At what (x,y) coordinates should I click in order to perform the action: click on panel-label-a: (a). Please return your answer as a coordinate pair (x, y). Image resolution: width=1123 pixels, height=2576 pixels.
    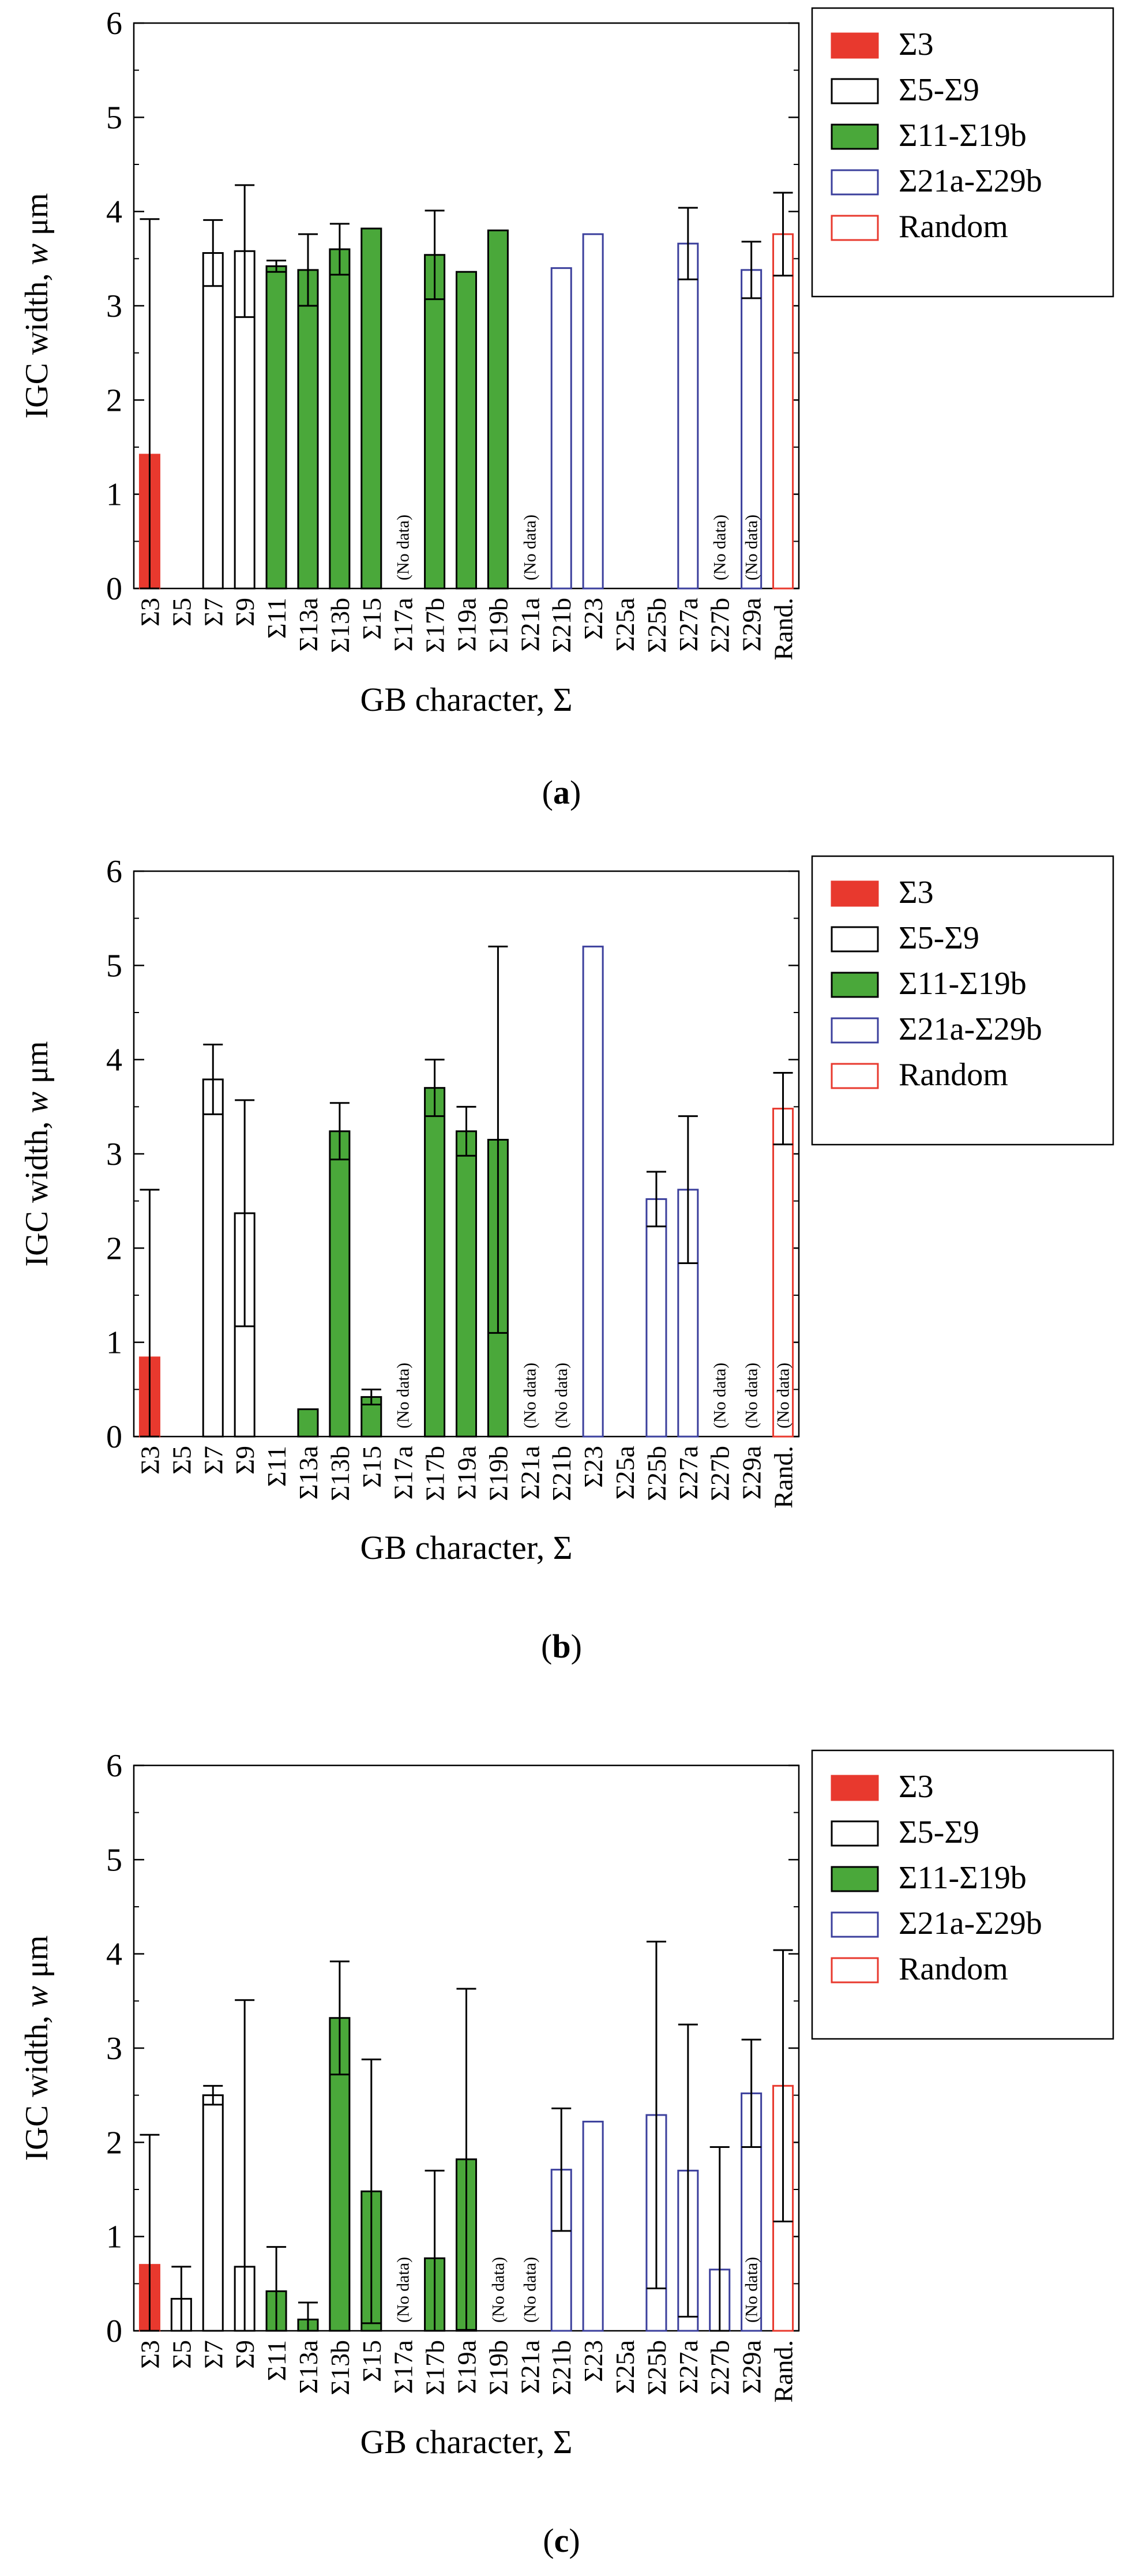
    Looking at the image, I should click on (561, 792).